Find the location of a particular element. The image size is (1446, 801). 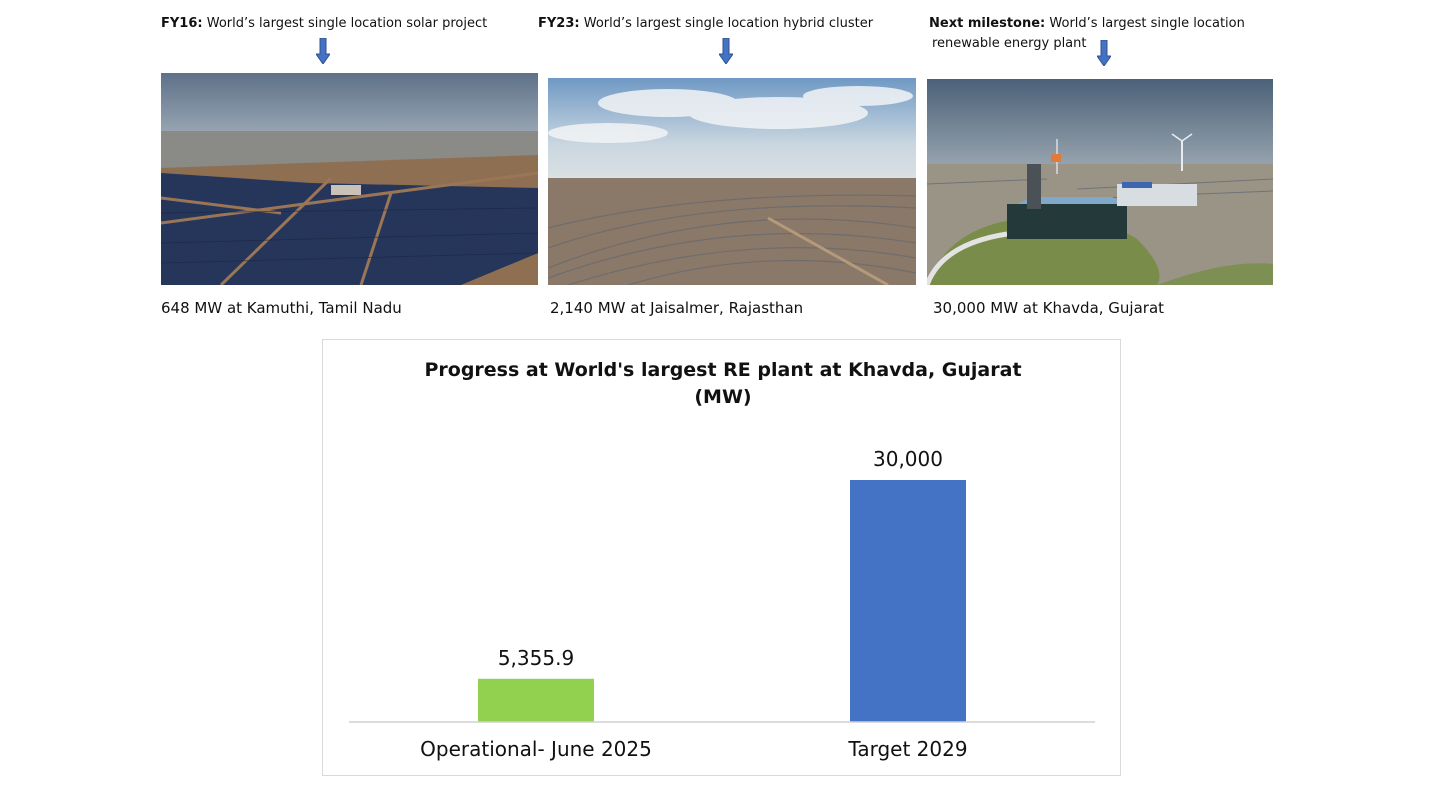

category-label-1: Operational- June 2025 is located at coordinates (536, 749).